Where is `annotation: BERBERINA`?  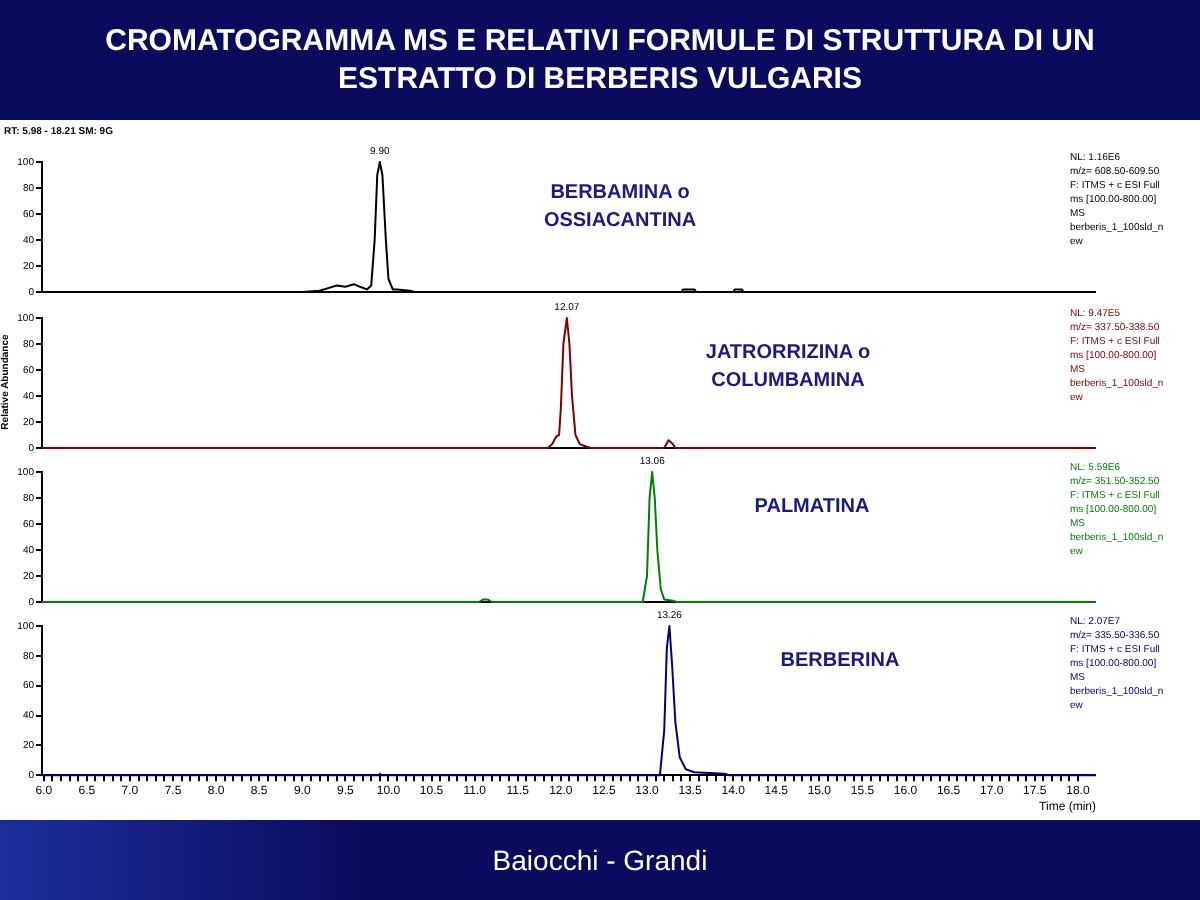
annotation: BERBERINA is located at coordinates (840, 662).